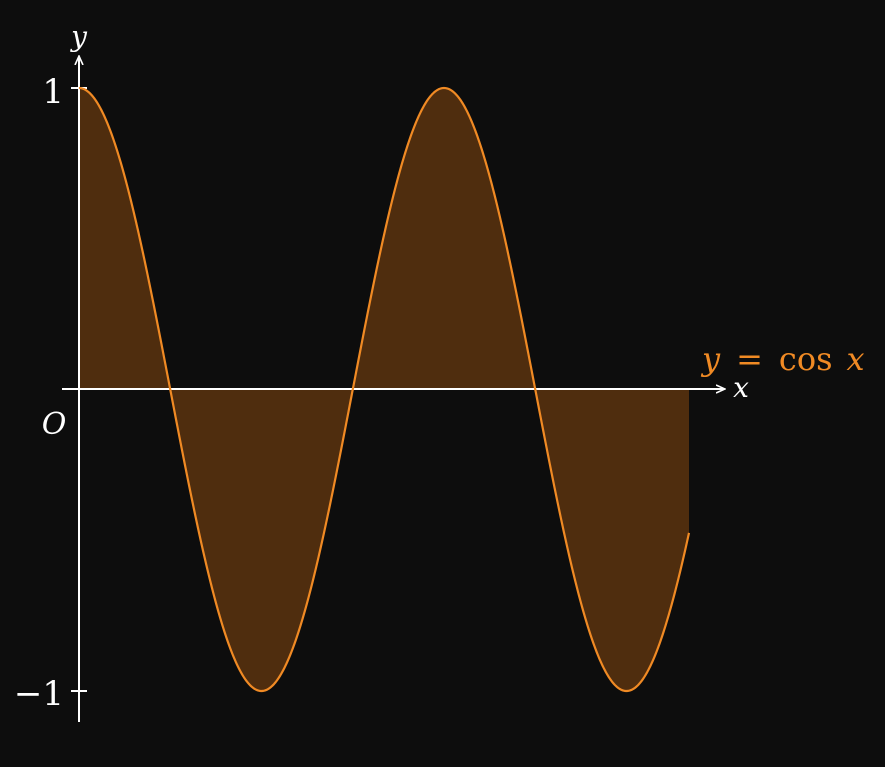 This screenshot has height=767, width=885. I want to click on x-axis-label: x, so click(741, 387).